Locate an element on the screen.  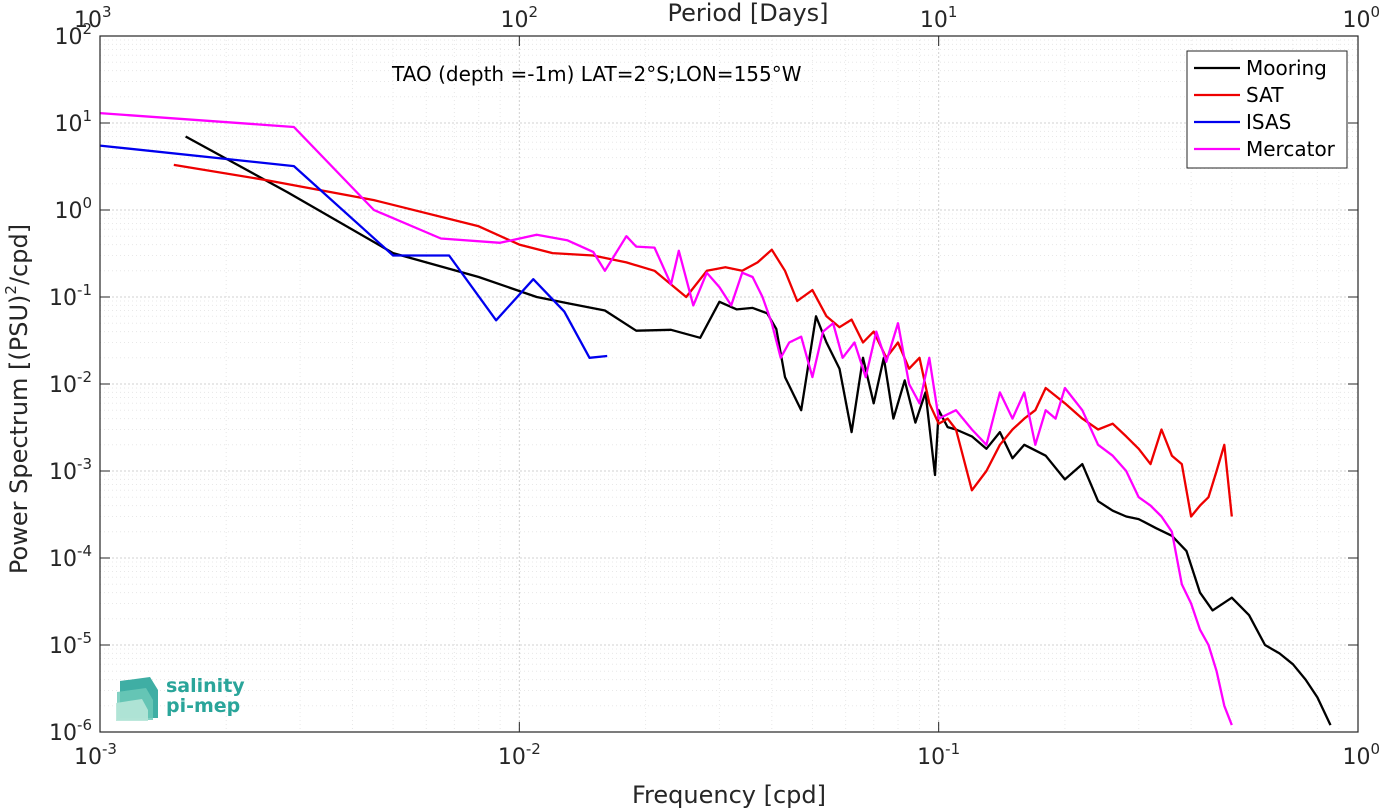
logo-text-pi-mep: pi-mep is located at coordinates (203, 706).